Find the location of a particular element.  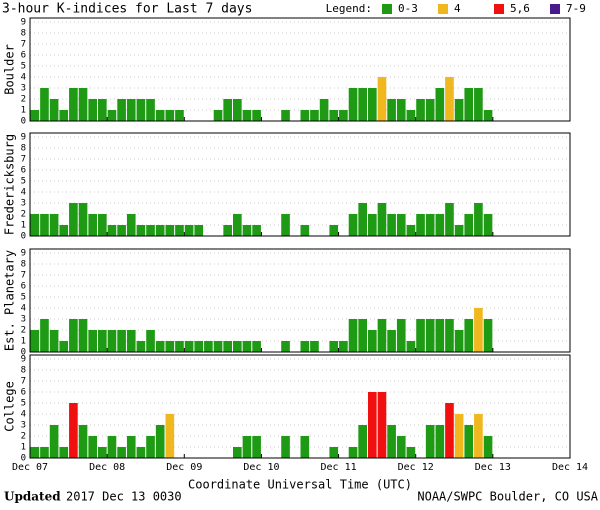

y-tick-label: 0 is located at coordinates (23, 122).